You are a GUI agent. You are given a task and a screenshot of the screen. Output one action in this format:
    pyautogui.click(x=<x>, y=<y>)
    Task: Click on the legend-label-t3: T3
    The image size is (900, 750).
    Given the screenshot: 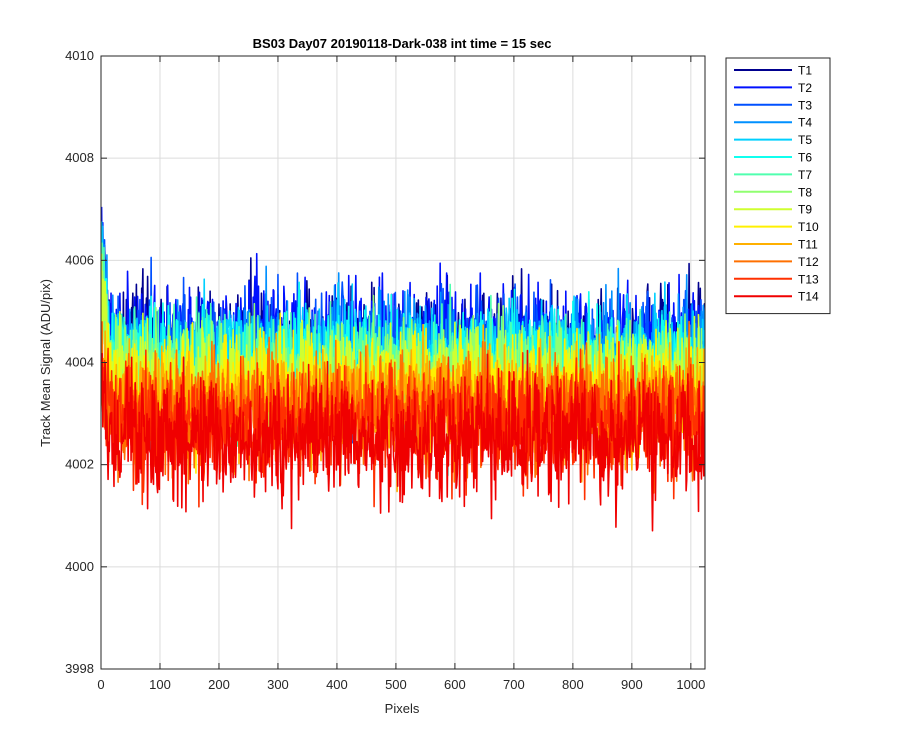 What is the action you would take?
    pyautogui.click(x=805, y=105)
    